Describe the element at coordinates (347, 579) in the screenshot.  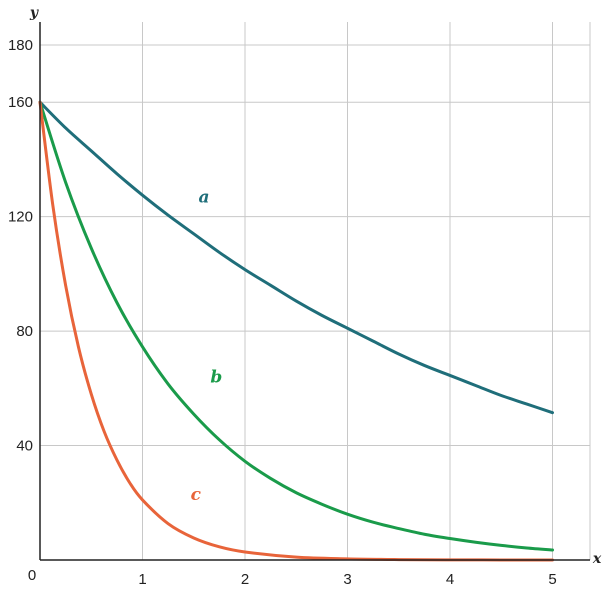
I see `x-tick-label: 3` at that location.